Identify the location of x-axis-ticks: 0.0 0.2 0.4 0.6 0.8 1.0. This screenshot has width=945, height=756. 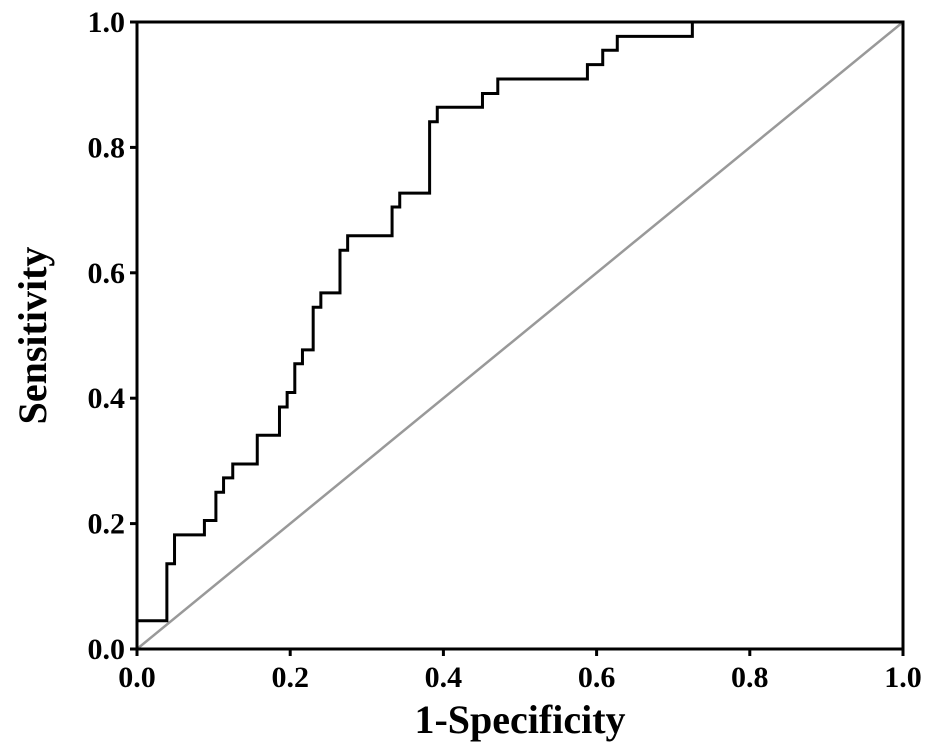
(520, 671).